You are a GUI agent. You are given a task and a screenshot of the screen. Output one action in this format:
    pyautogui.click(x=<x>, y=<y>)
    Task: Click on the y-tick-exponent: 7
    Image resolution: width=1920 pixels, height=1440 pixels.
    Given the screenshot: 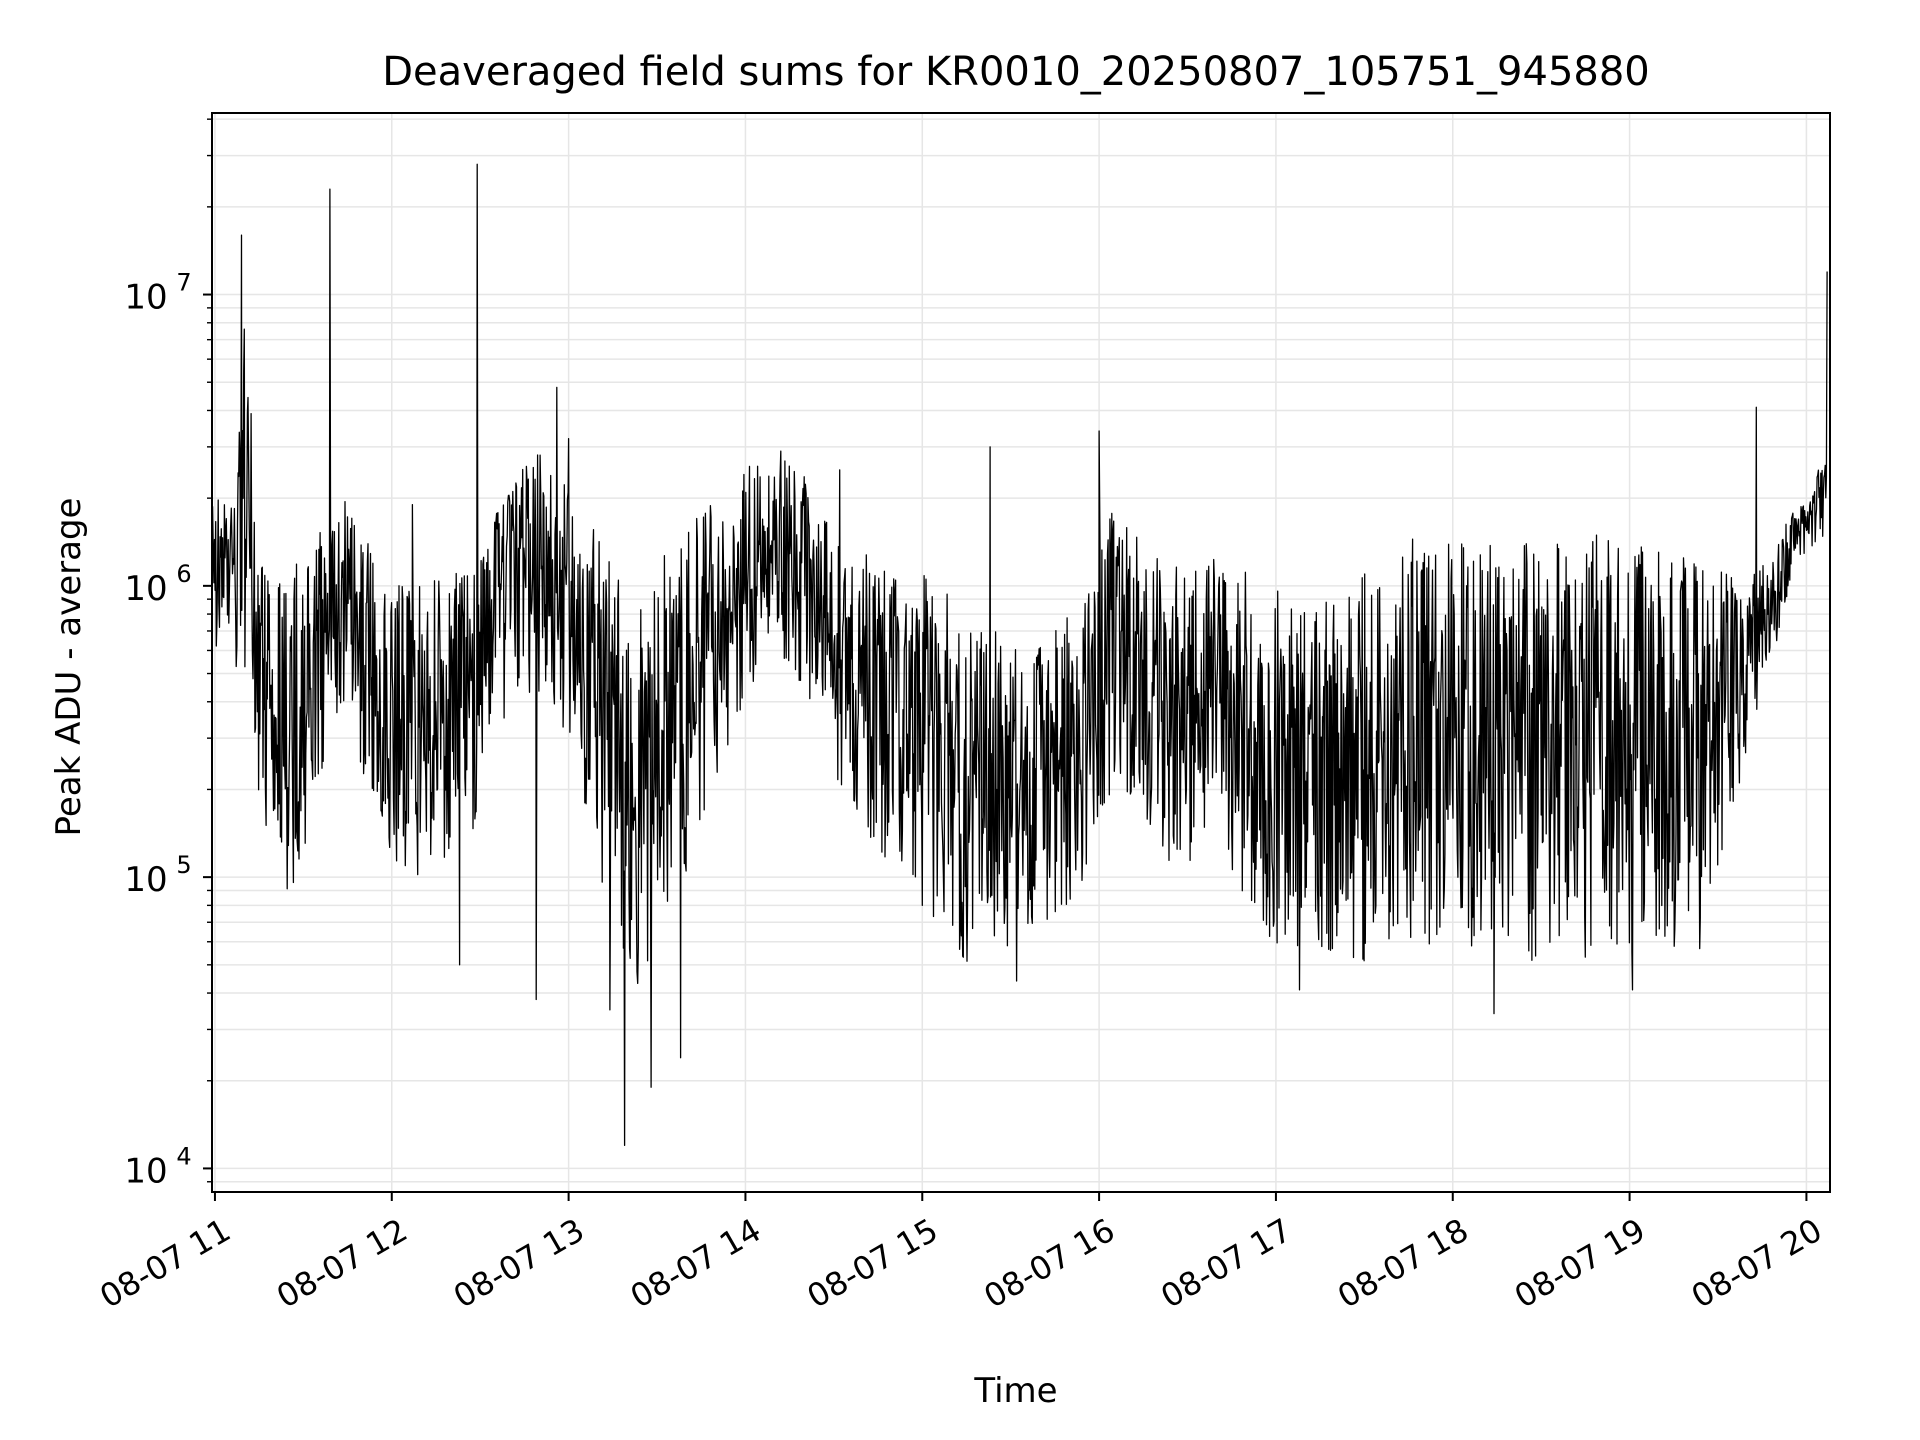 What is the action you would take?
    pyautogui.click(x=183, y=283)
    